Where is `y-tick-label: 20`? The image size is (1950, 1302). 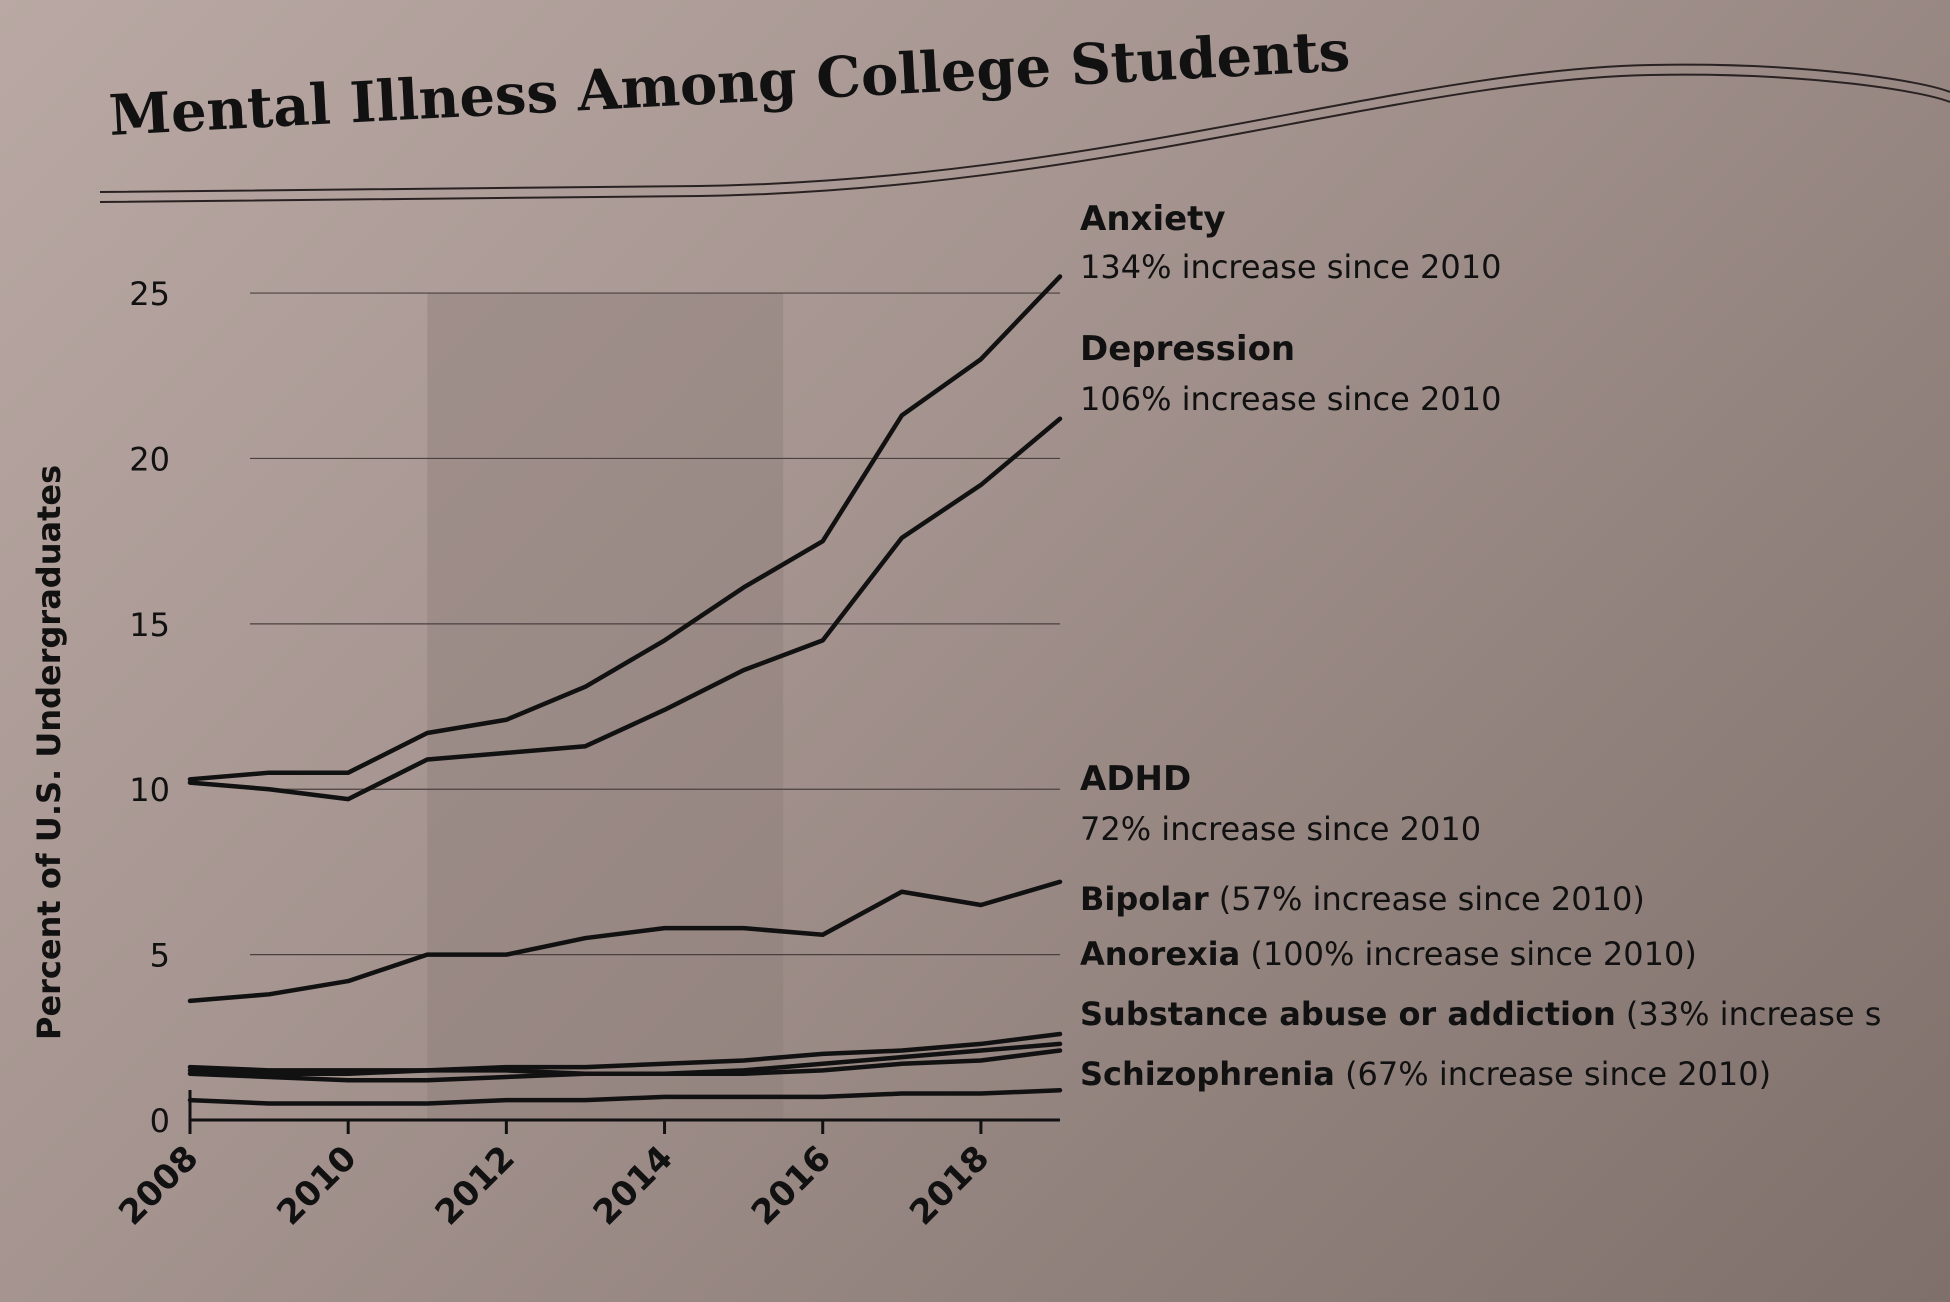 y-tick-label: 20 is located at coordinates (149, 459).